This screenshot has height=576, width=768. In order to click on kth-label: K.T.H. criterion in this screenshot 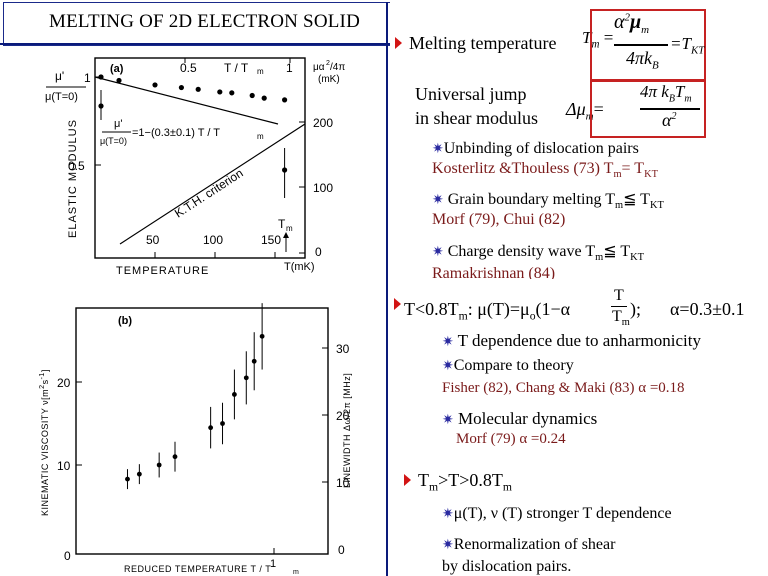, I will do `click(209, 193)`.